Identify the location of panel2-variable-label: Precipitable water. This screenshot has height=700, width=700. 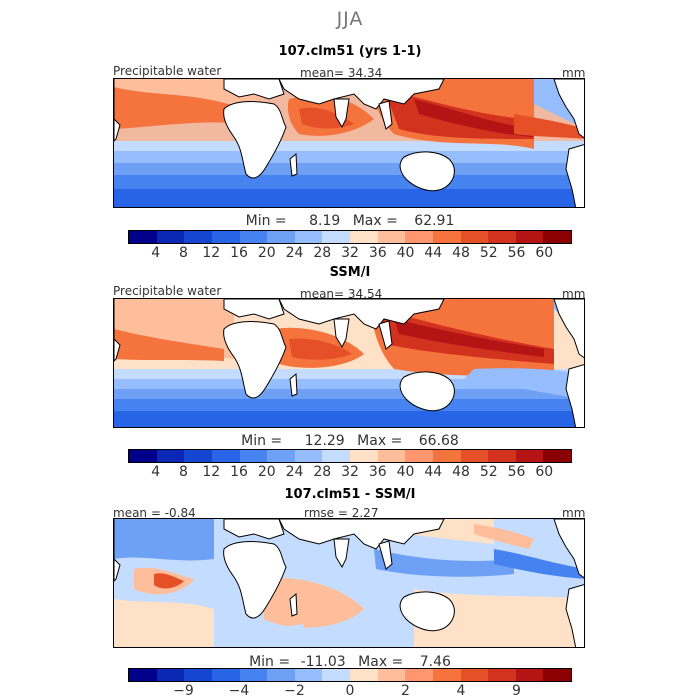
(167, 291).